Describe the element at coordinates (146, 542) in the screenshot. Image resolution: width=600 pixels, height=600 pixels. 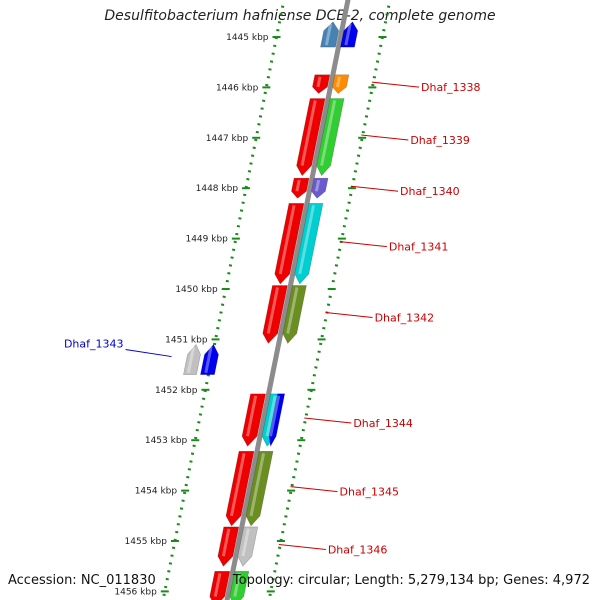
I see `kbp-label: 1455 kbp` at that location.